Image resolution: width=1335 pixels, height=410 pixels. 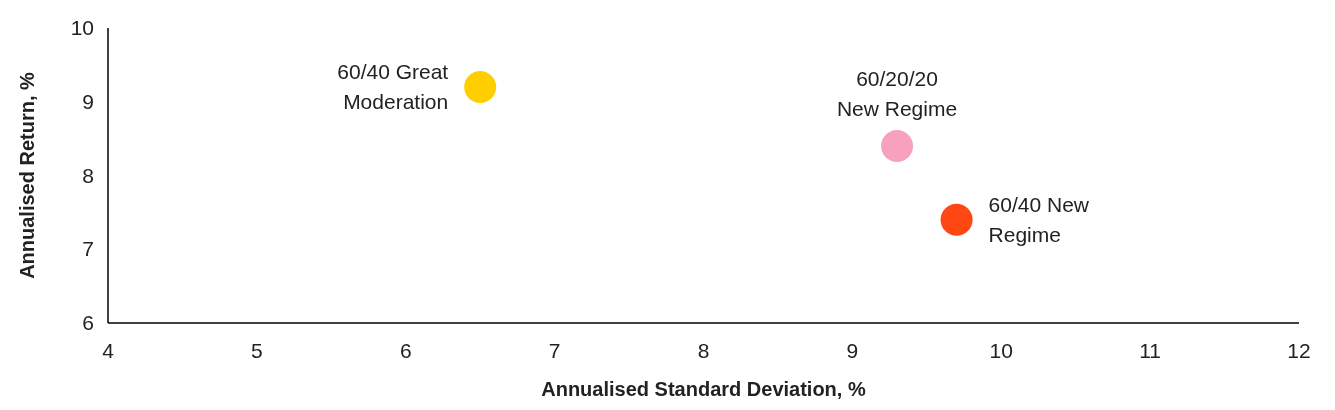 What do you see at coordinates (897, 93) in the screenshot?
I see `series-label: 60/20/20 New Regime` at bounding box center [897, 93].